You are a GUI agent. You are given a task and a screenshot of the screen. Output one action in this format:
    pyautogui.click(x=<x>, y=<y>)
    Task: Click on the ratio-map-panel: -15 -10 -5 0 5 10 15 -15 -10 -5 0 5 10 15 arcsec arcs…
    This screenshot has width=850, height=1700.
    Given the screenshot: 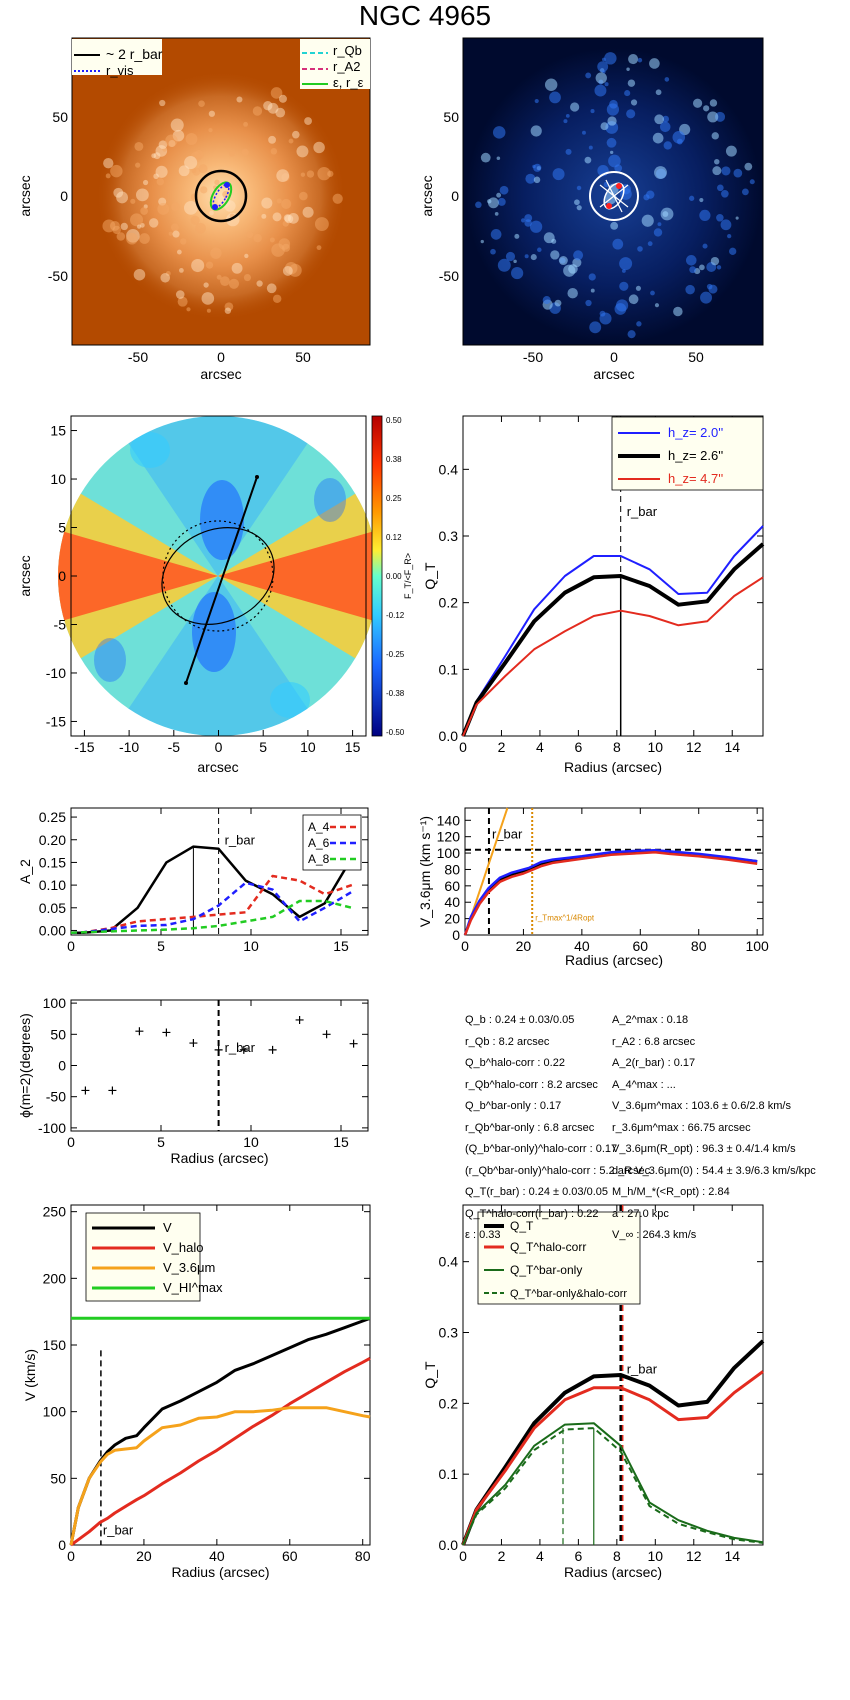 What is the action you would take?
    pyautogui.click(x=215, y=595)
    